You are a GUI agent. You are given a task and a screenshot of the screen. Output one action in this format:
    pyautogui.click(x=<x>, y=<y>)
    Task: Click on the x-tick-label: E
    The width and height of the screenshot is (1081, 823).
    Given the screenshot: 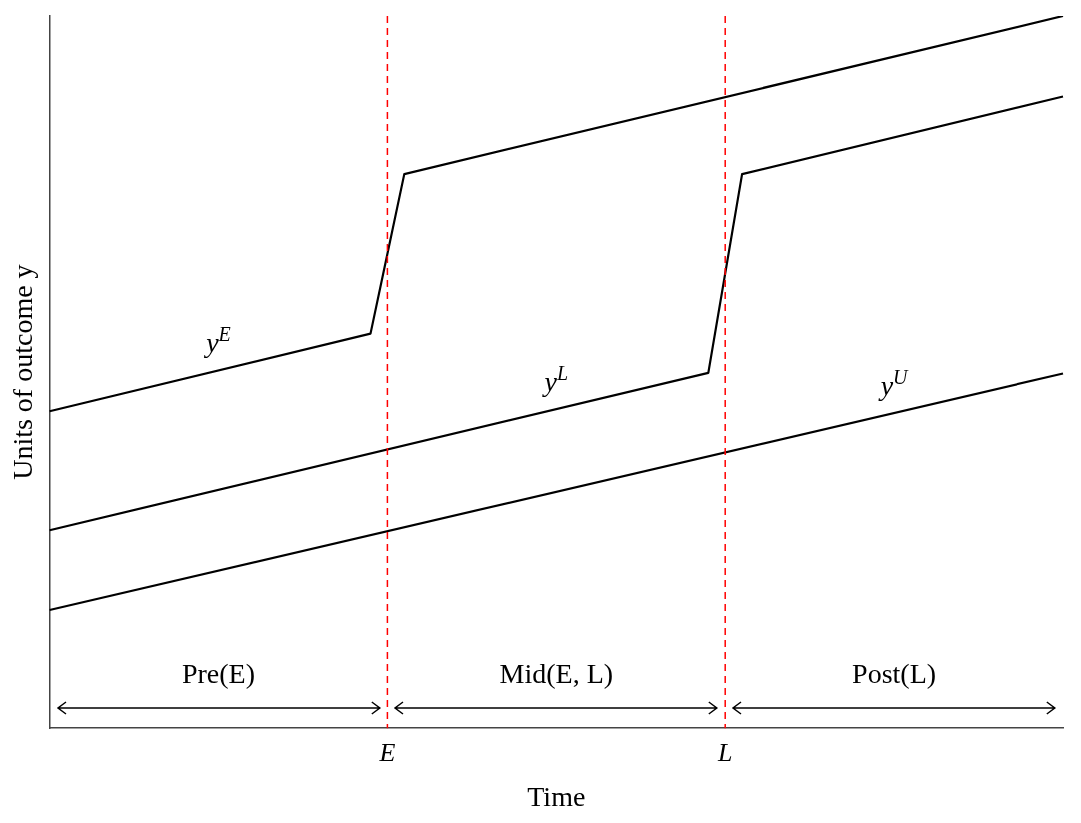 What is the action you would take?
    pyautogui.click(x=387, y=752)
    